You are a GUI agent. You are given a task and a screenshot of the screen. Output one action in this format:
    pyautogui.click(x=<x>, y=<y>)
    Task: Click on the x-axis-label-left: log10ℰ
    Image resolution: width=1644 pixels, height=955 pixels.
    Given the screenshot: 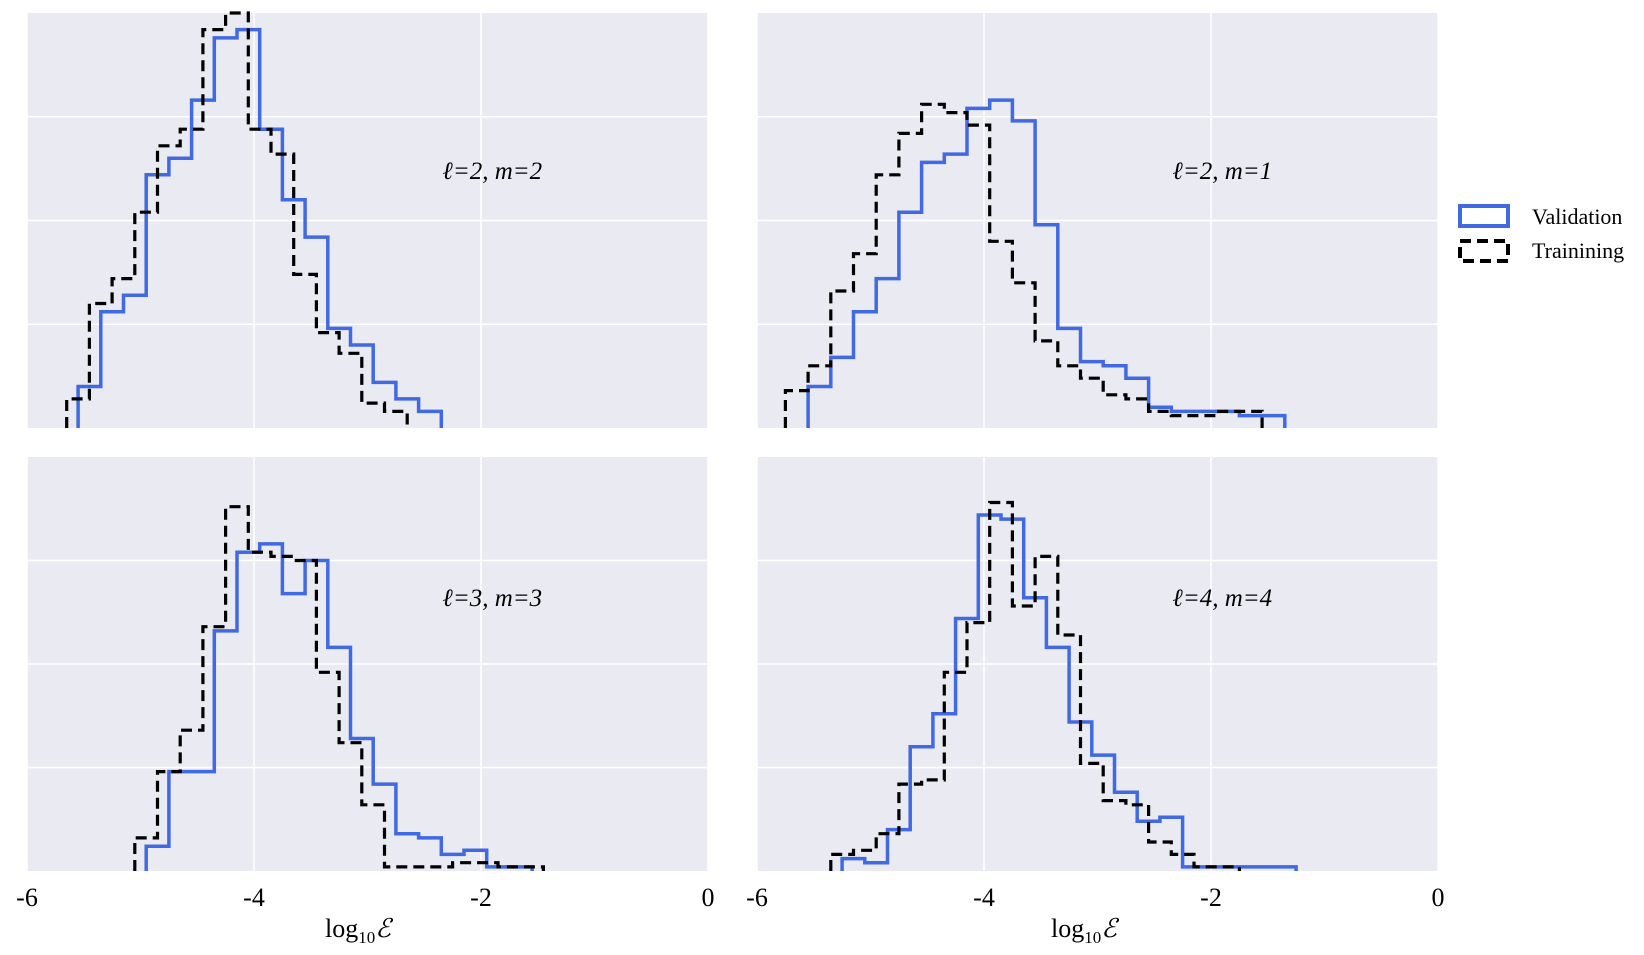 What is the action you would take?
    pyautogui.click(x=359, y=930)
    